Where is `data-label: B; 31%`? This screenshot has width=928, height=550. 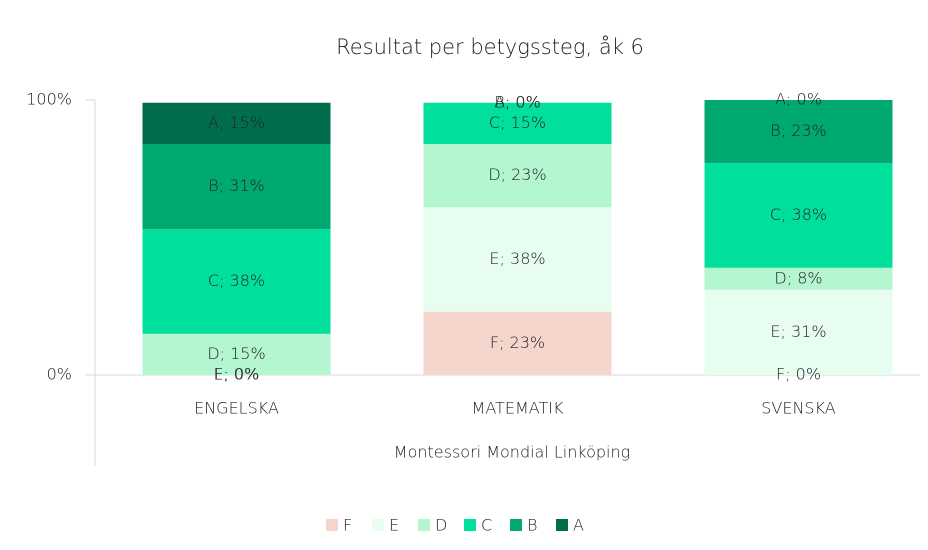 data-label: B; 31% is located at coordinates (236, 185).